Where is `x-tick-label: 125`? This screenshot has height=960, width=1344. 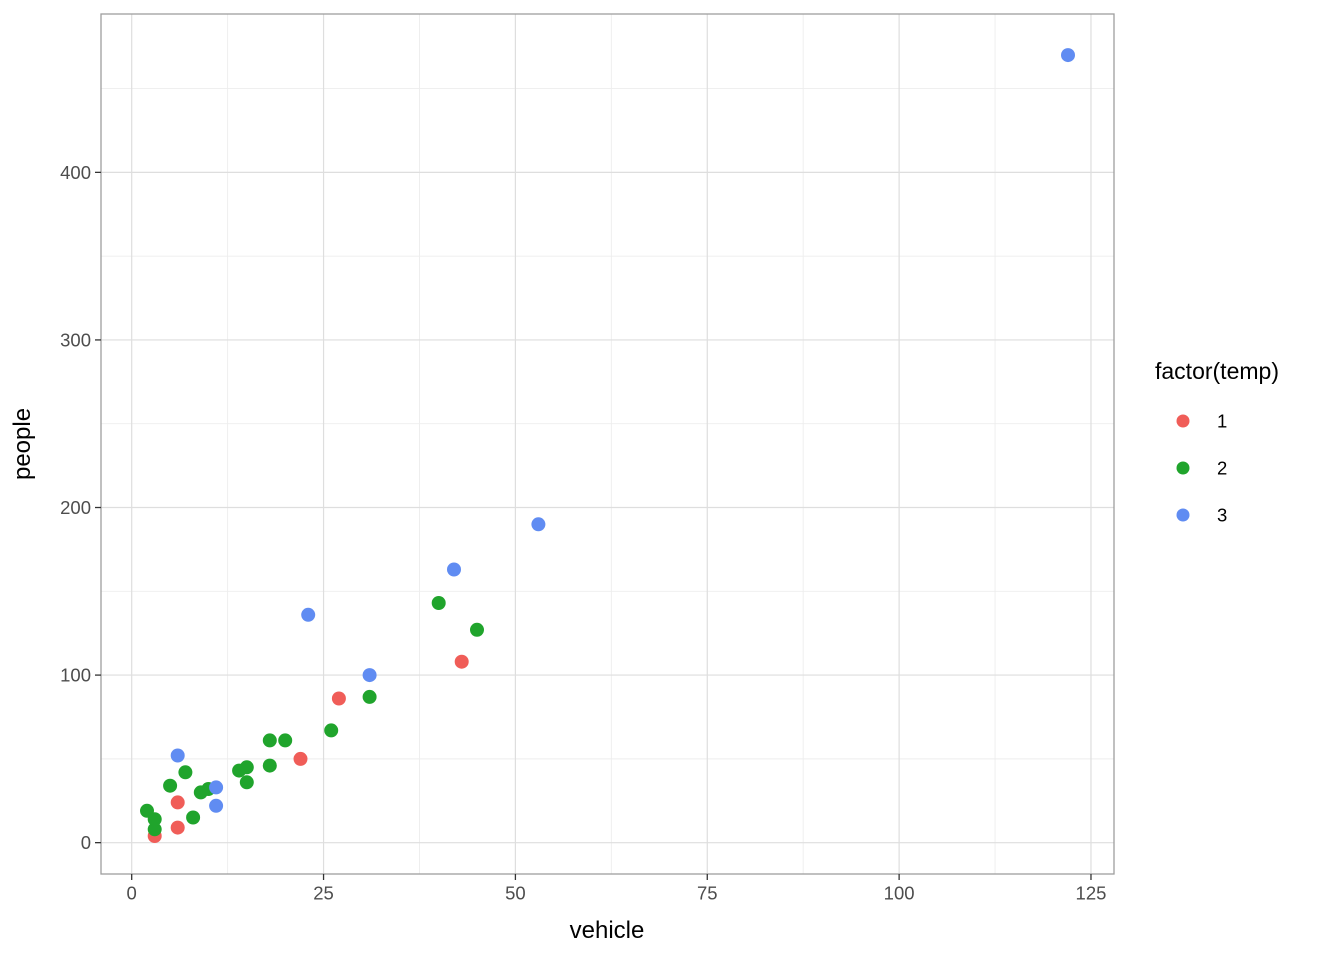 x-tick-label: 125 is located at coordinates (1091, 893).